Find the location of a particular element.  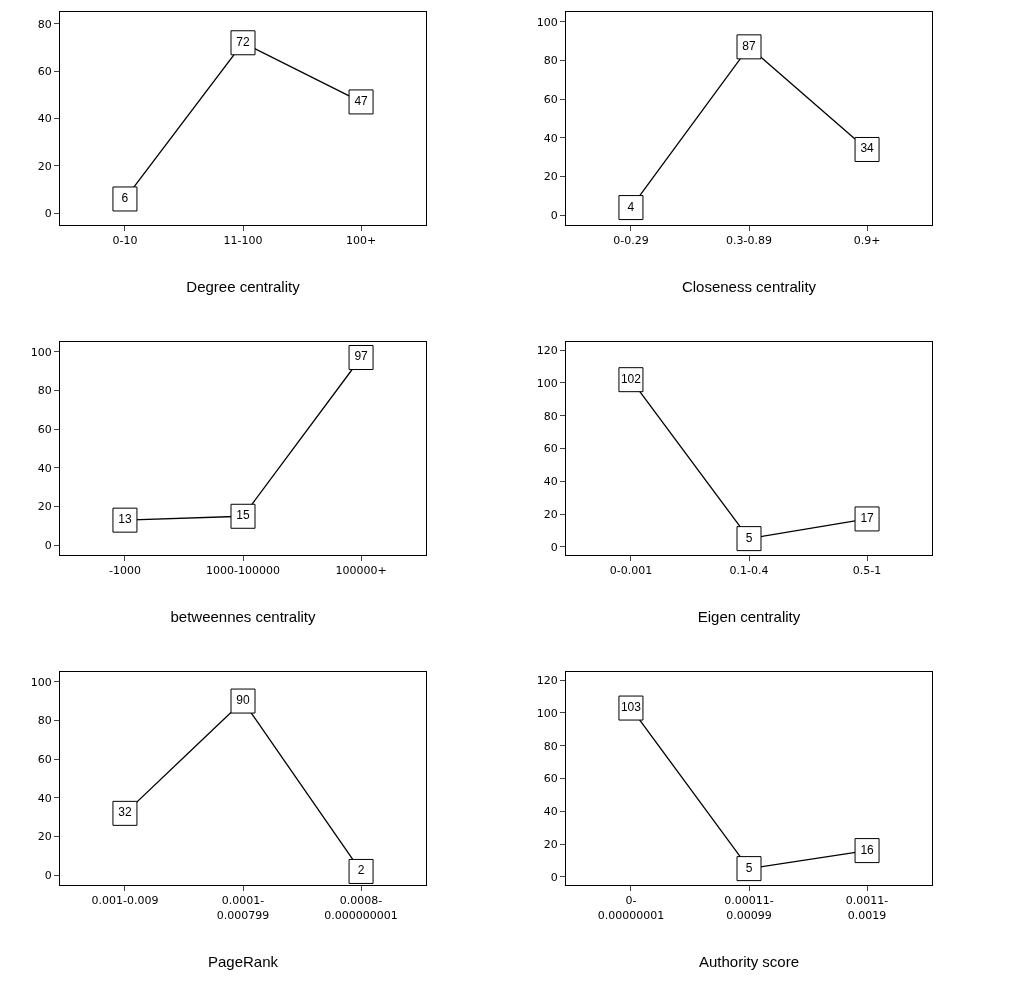

data-label: 102 is located at coordinates (631, 378).